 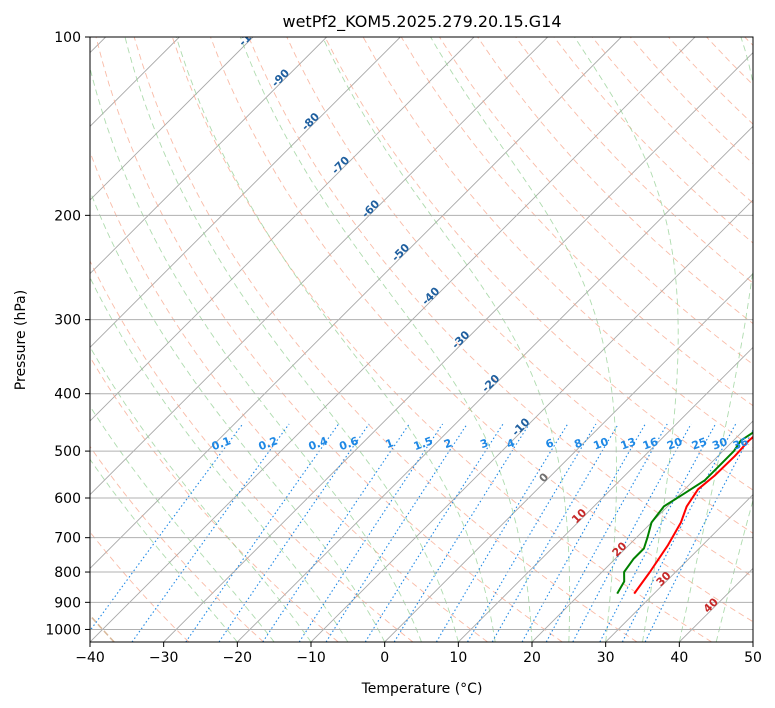 What do you see at coordinates (164, 658) in the screenshot?
I see `x-tick-label: −30` at bounding box center [164, 658].